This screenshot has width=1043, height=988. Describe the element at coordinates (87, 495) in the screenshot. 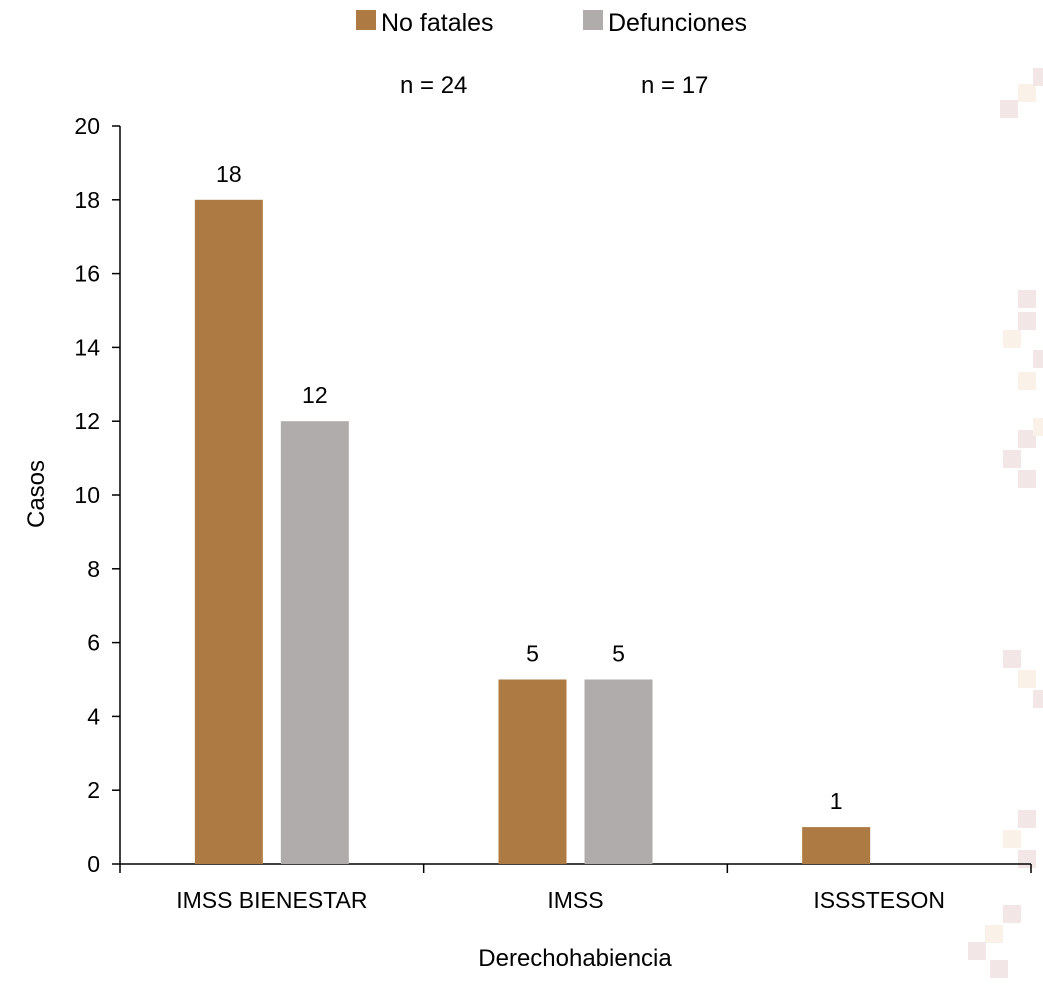

I see `y-tick-label: 10` at that location.